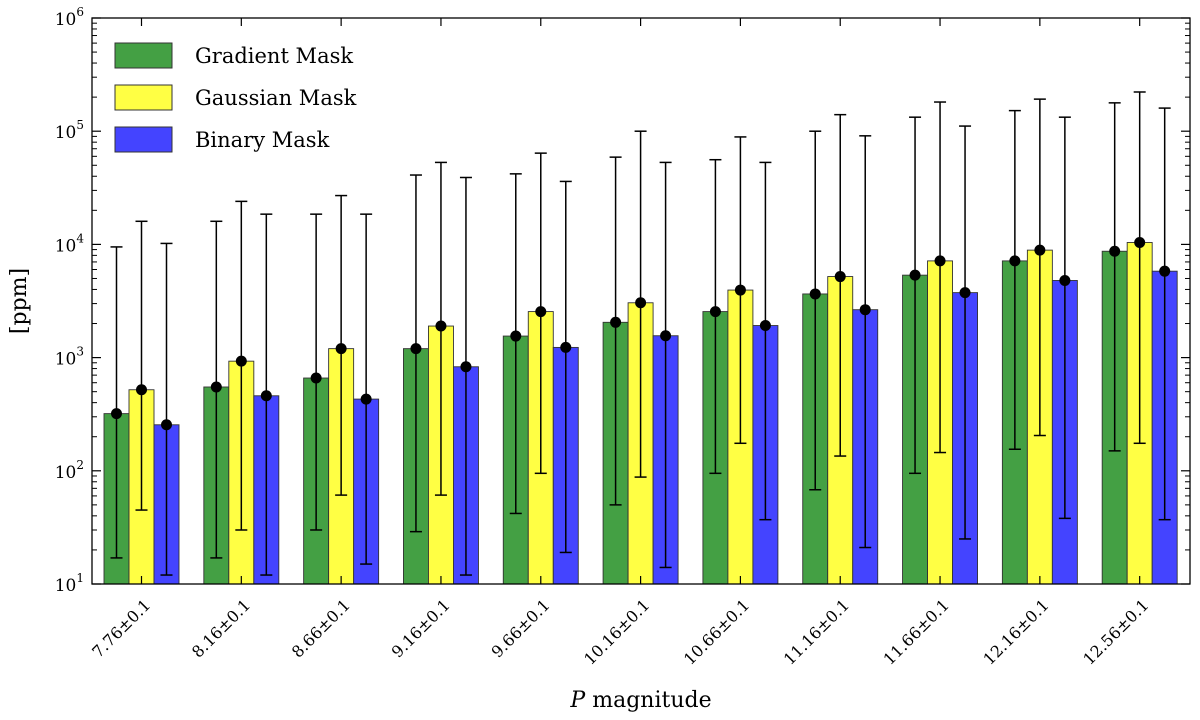 The height and width of the screenshot is (720, 1200). Describe the element at coordinates (274, 56) in the screenshot. I see `legend-label: Gradient Mask` at that location.